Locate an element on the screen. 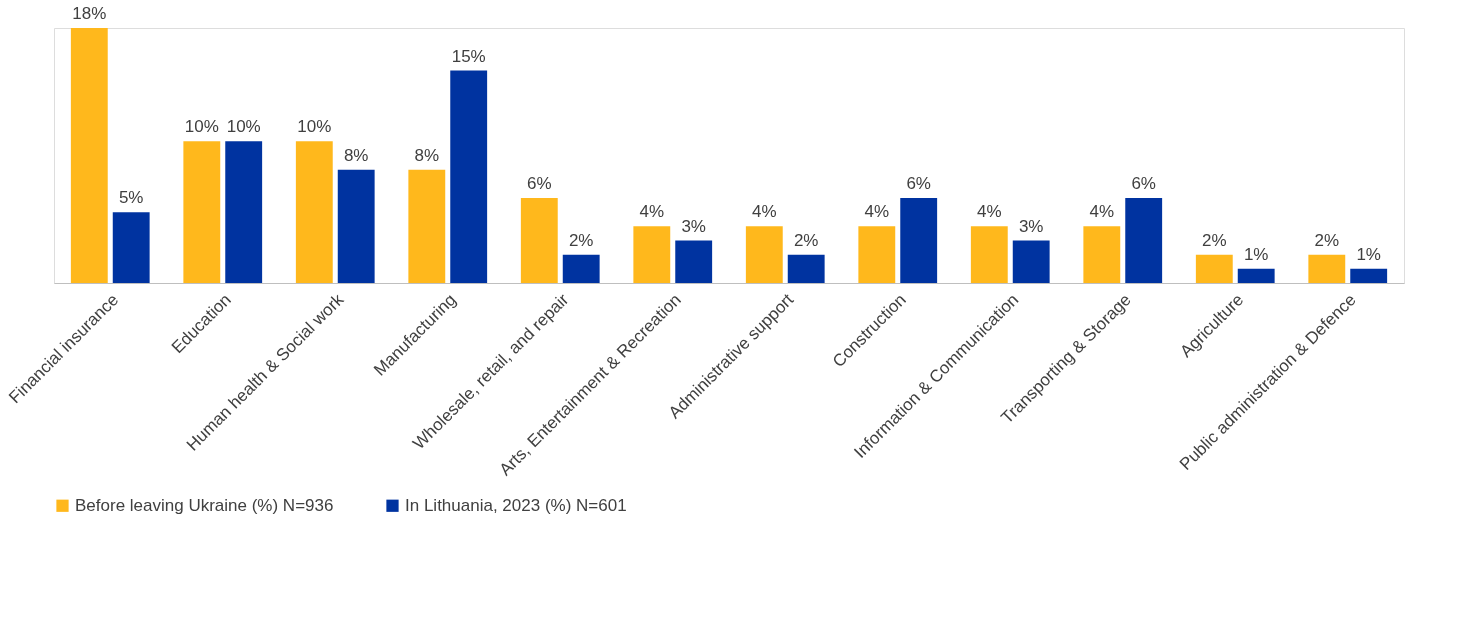 This screenshot has width=1459, height=630. data-label: 5% is located at coordinates (131, 198).